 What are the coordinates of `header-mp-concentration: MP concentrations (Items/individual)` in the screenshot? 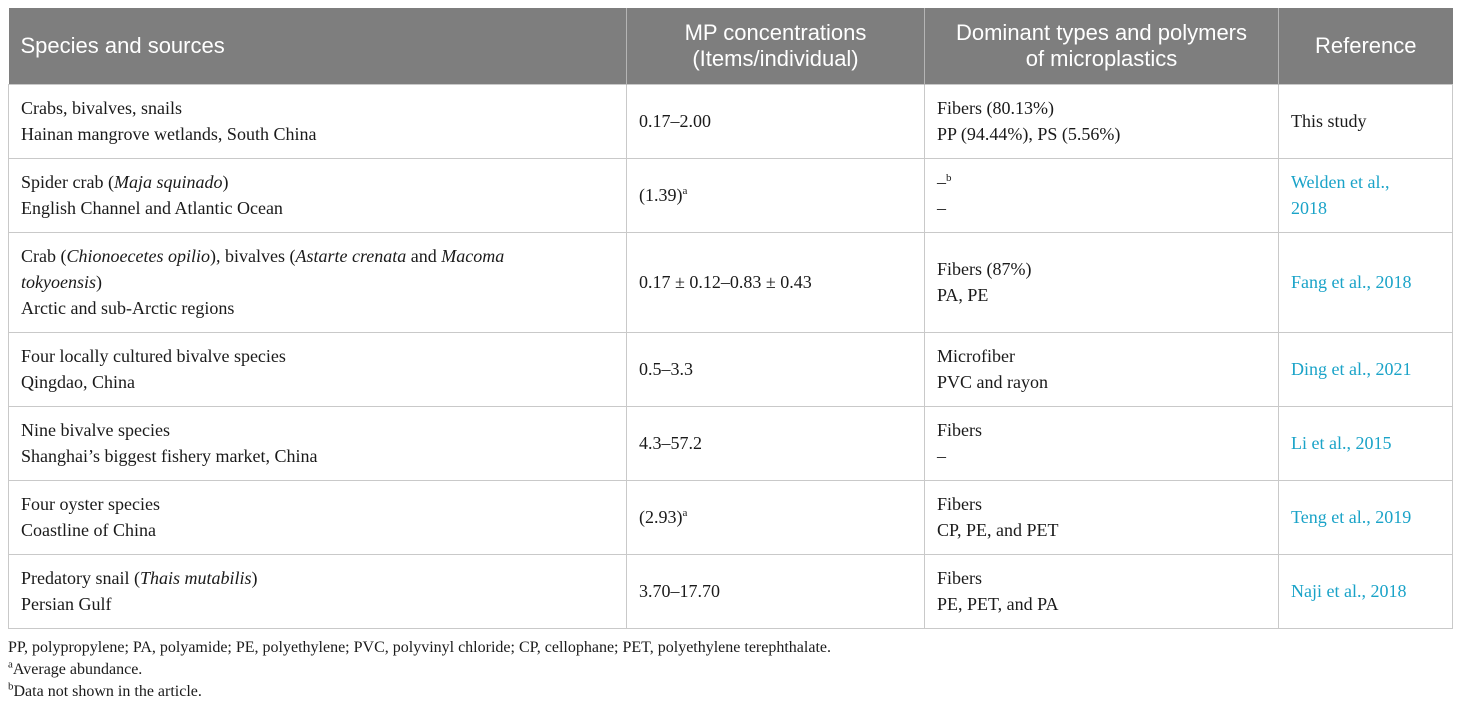 It's located at (775, 46).